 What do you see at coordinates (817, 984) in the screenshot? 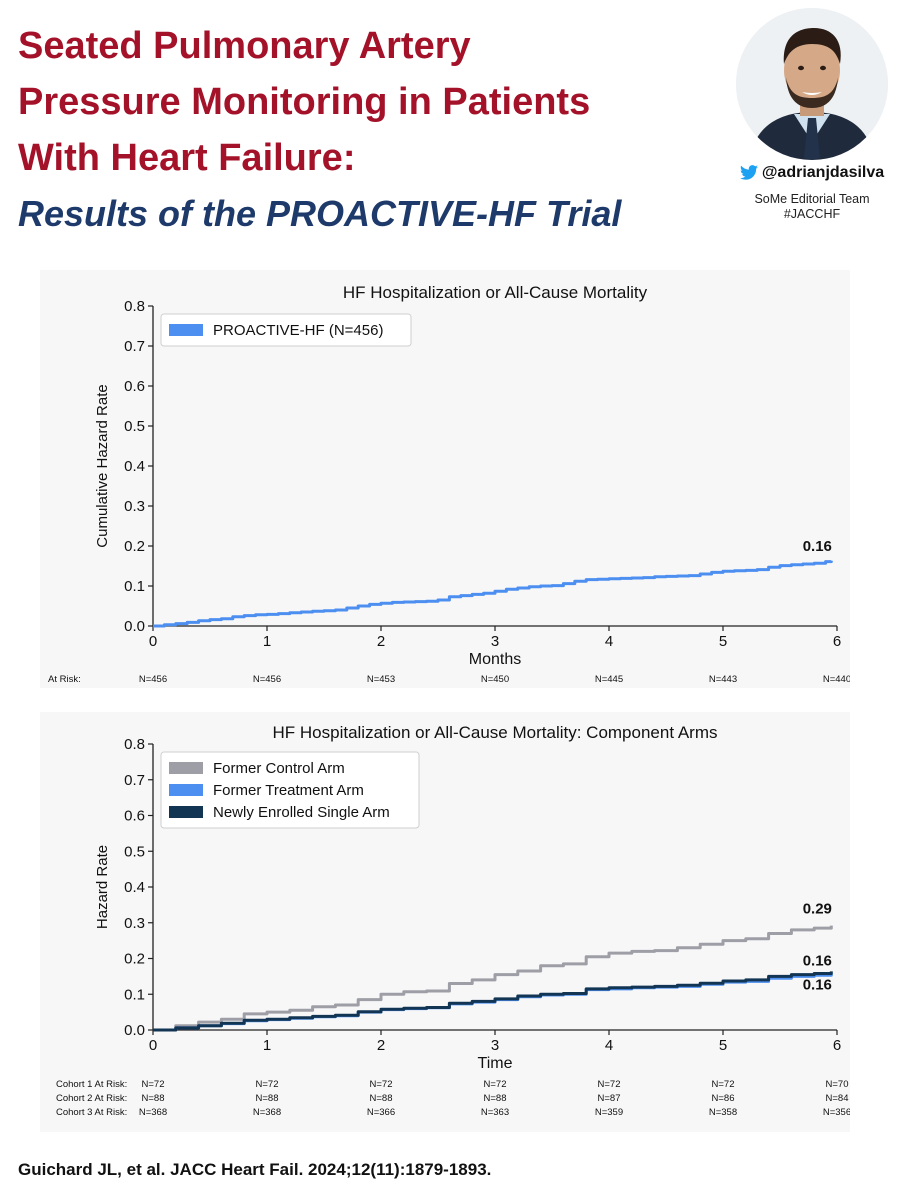
I see `series-end-label-3: 0.16` at bounding box center [817, 984].